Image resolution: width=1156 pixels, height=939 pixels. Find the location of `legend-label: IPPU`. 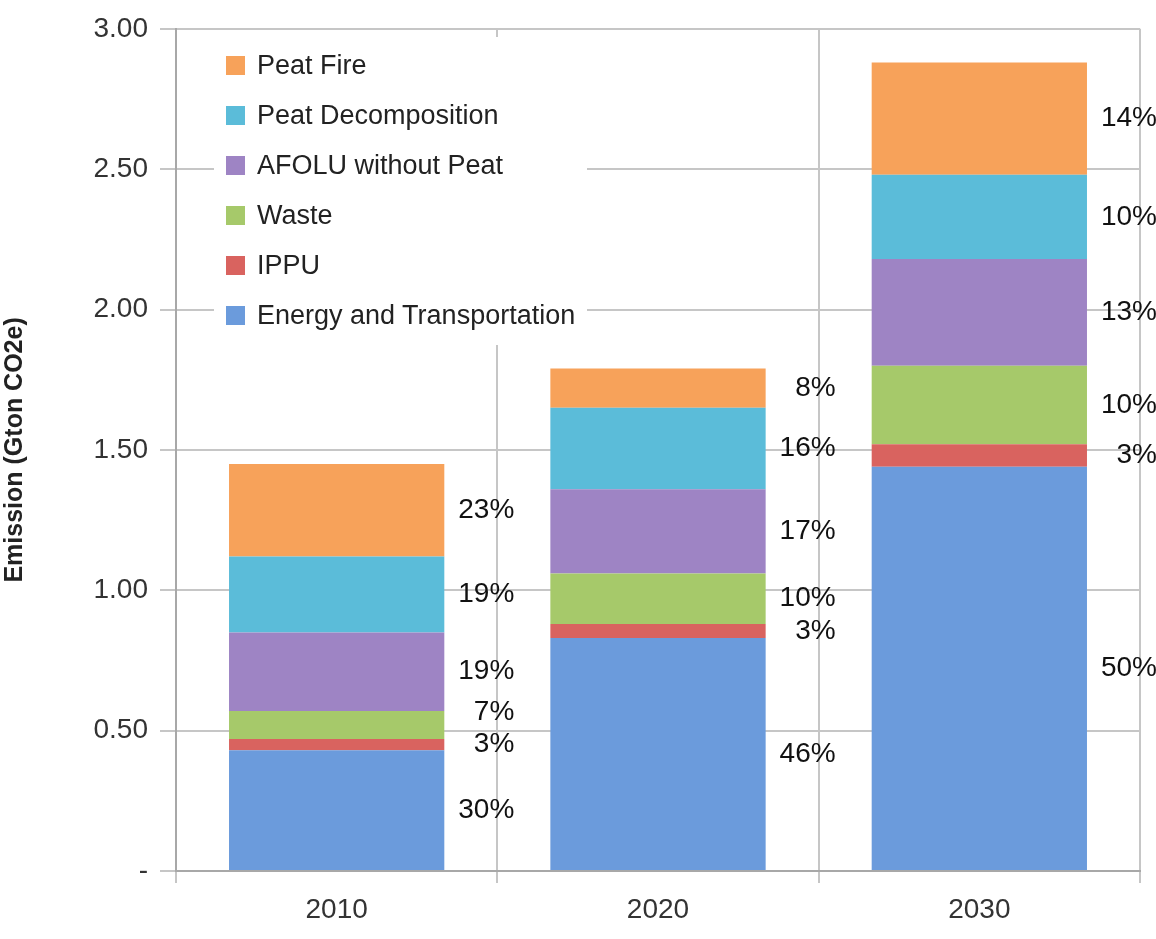

legend-label: IPPU is located at coordinates (289, 266).